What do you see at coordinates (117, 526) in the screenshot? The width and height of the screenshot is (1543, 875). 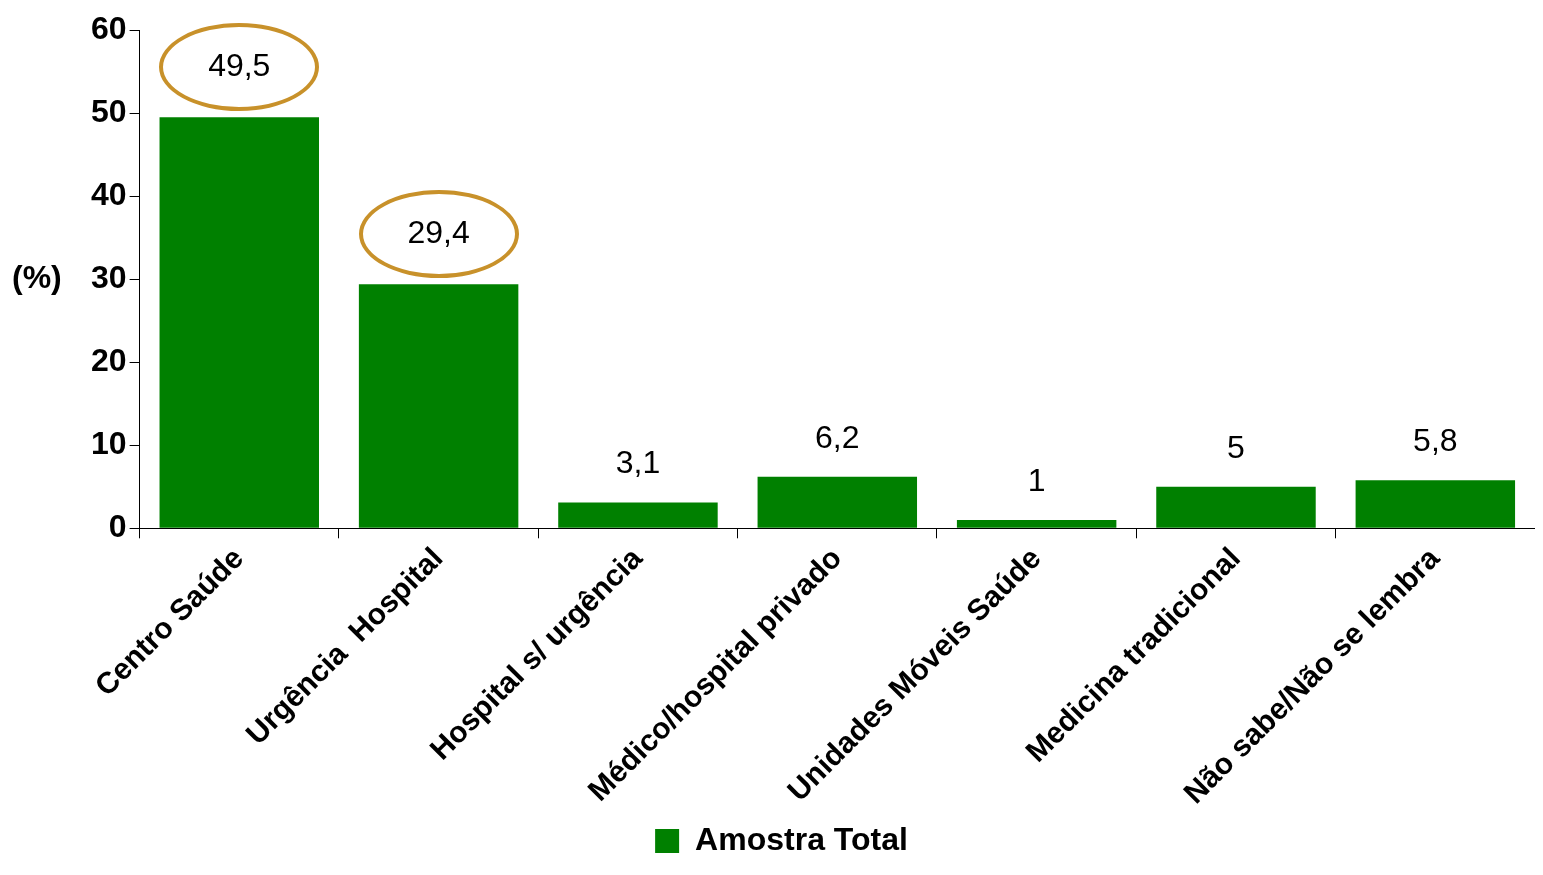 I see `y-tick-label: 0` at bounding box center [117, 526].